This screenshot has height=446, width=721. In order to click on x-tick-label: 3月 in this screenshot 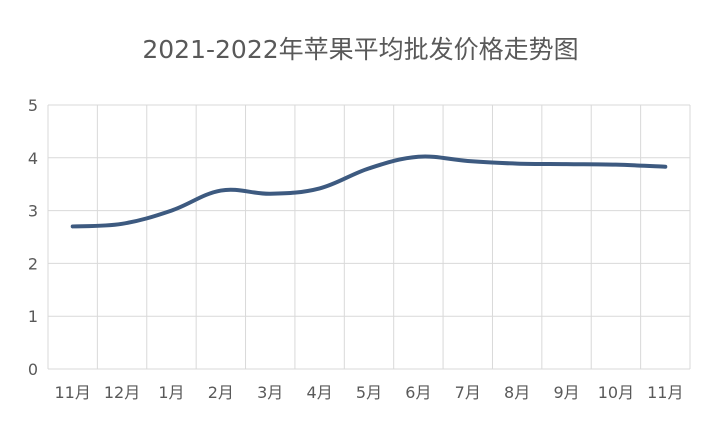, I will do `click(270, 392)`.